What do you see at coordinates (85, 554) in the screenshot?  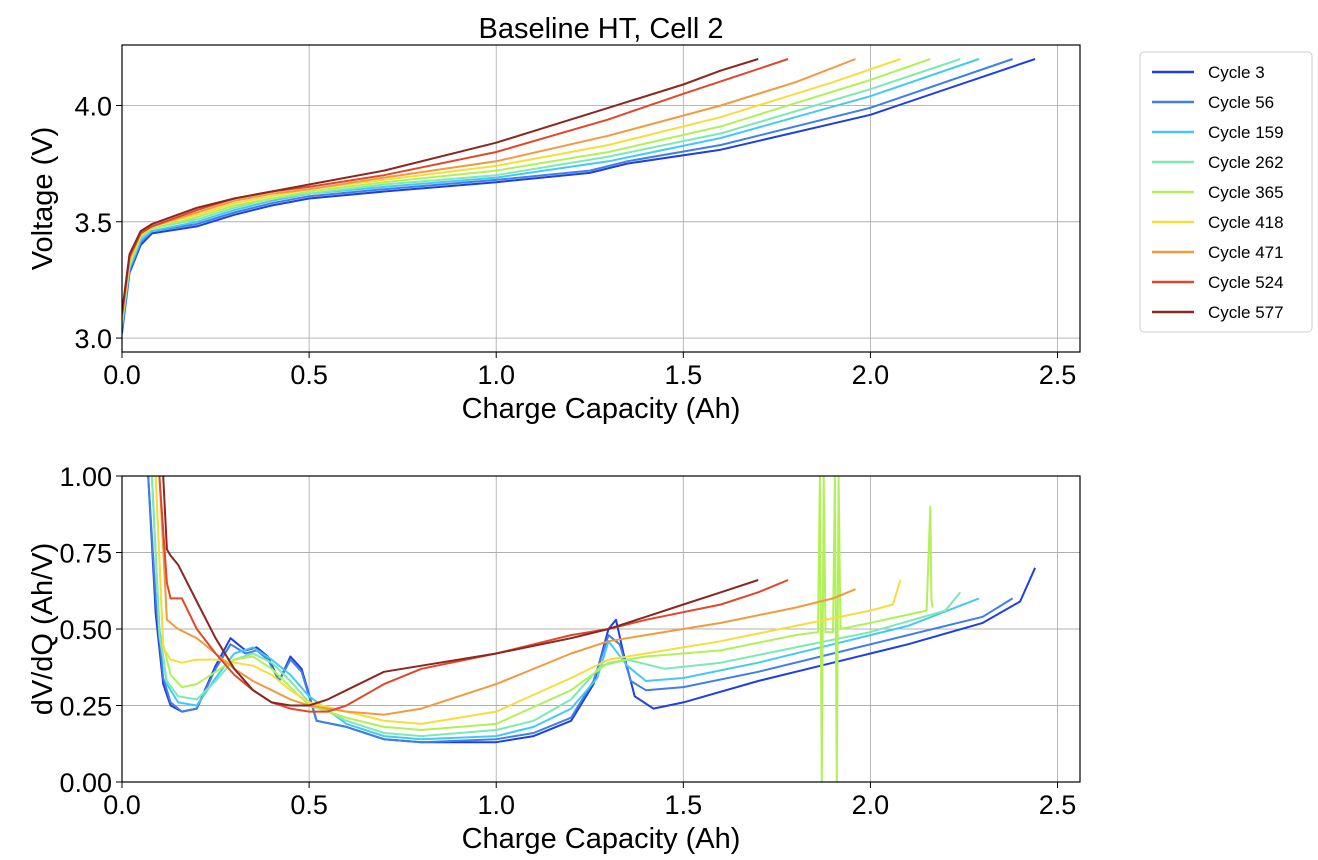 I see `y-tick-label: 0.75` at bounding box center [85, 554].